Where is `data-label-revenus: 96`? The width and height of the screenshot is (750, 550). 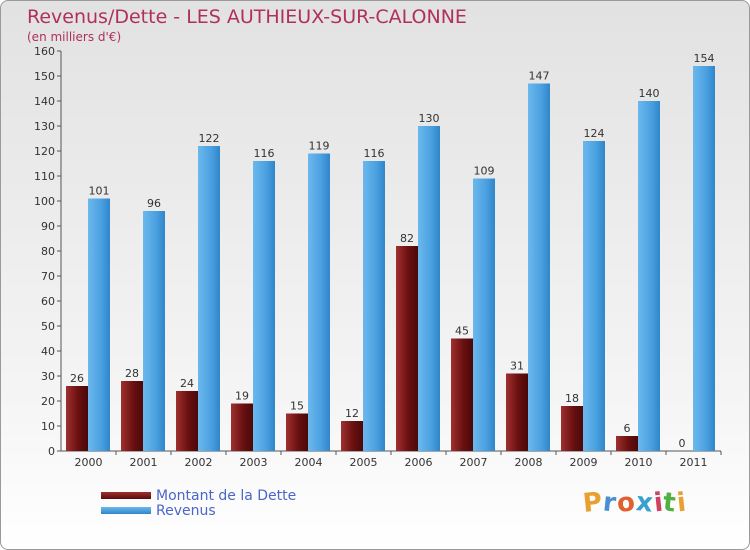 data-label-revenus: 96 is located at coordinates (154, 203).